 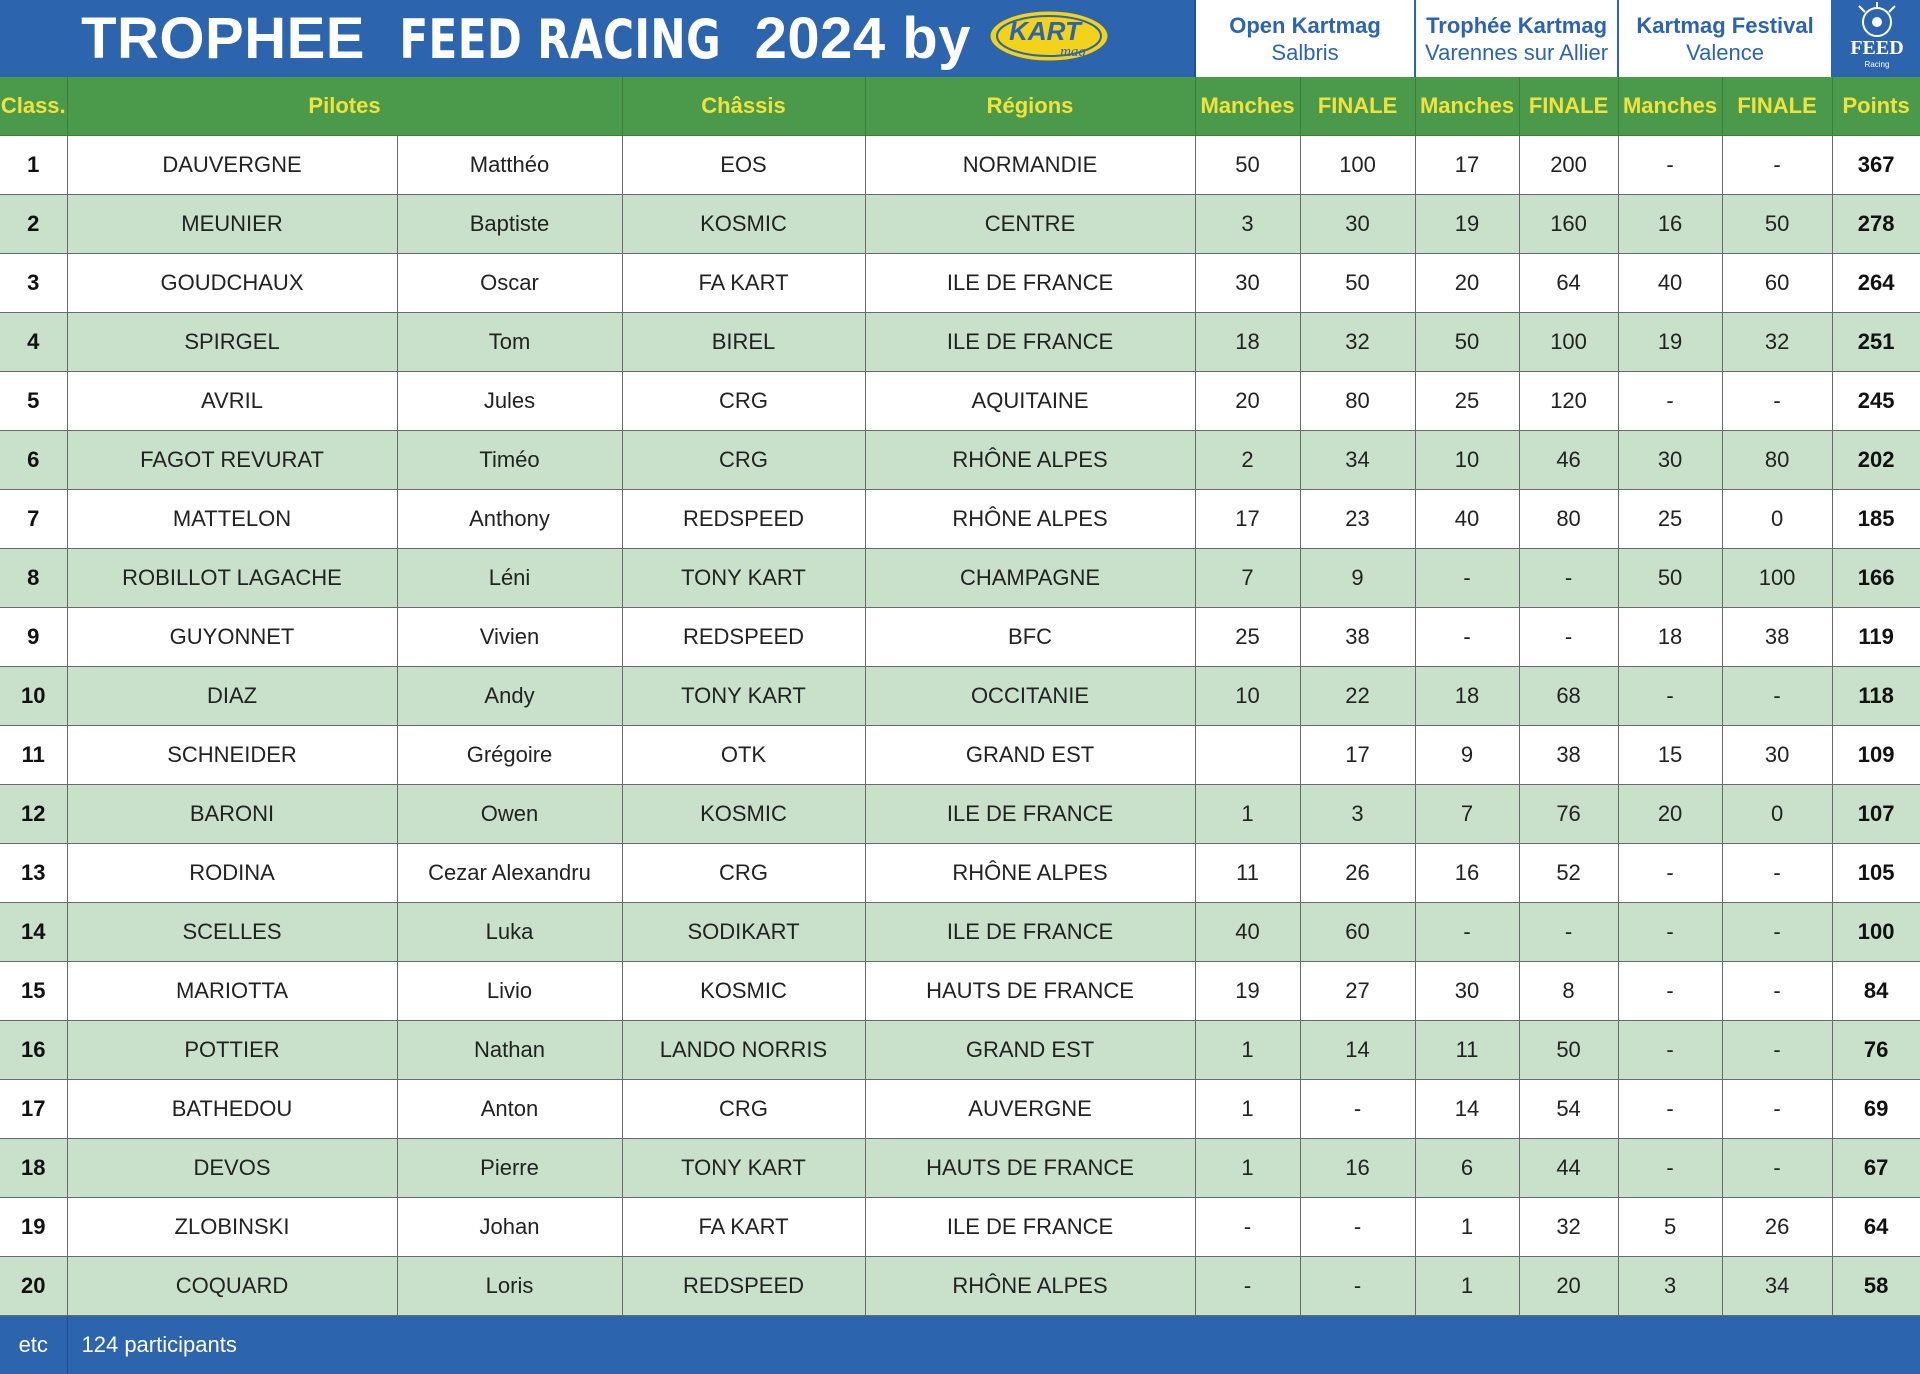 What do you see at coordinates (232, 696) in the screenshot?
I see `pilot-last-name: DIAZ` at bounding box center [232, 696].